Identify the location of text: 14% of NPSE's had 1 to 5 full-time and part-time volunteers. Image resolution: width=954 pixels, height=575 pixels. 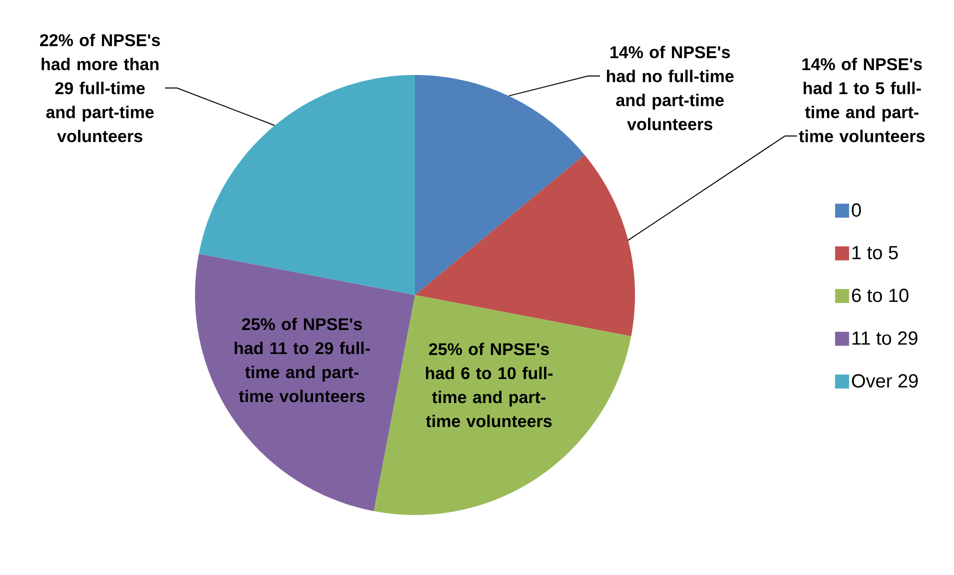
(861, 100).